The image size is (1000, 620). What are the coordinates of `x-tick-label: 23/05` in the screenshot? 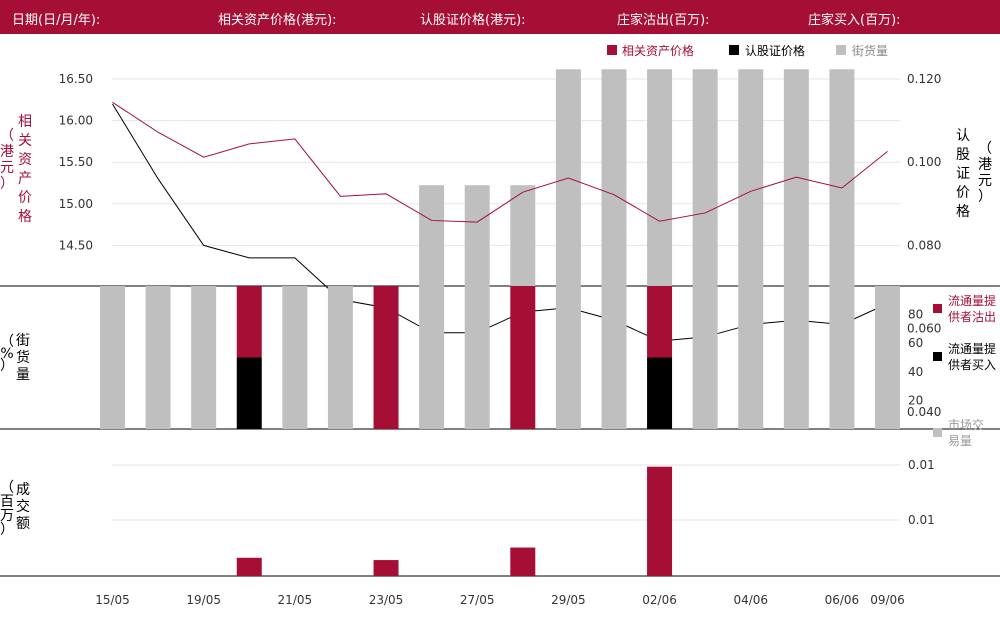 It's located at (386, 600).